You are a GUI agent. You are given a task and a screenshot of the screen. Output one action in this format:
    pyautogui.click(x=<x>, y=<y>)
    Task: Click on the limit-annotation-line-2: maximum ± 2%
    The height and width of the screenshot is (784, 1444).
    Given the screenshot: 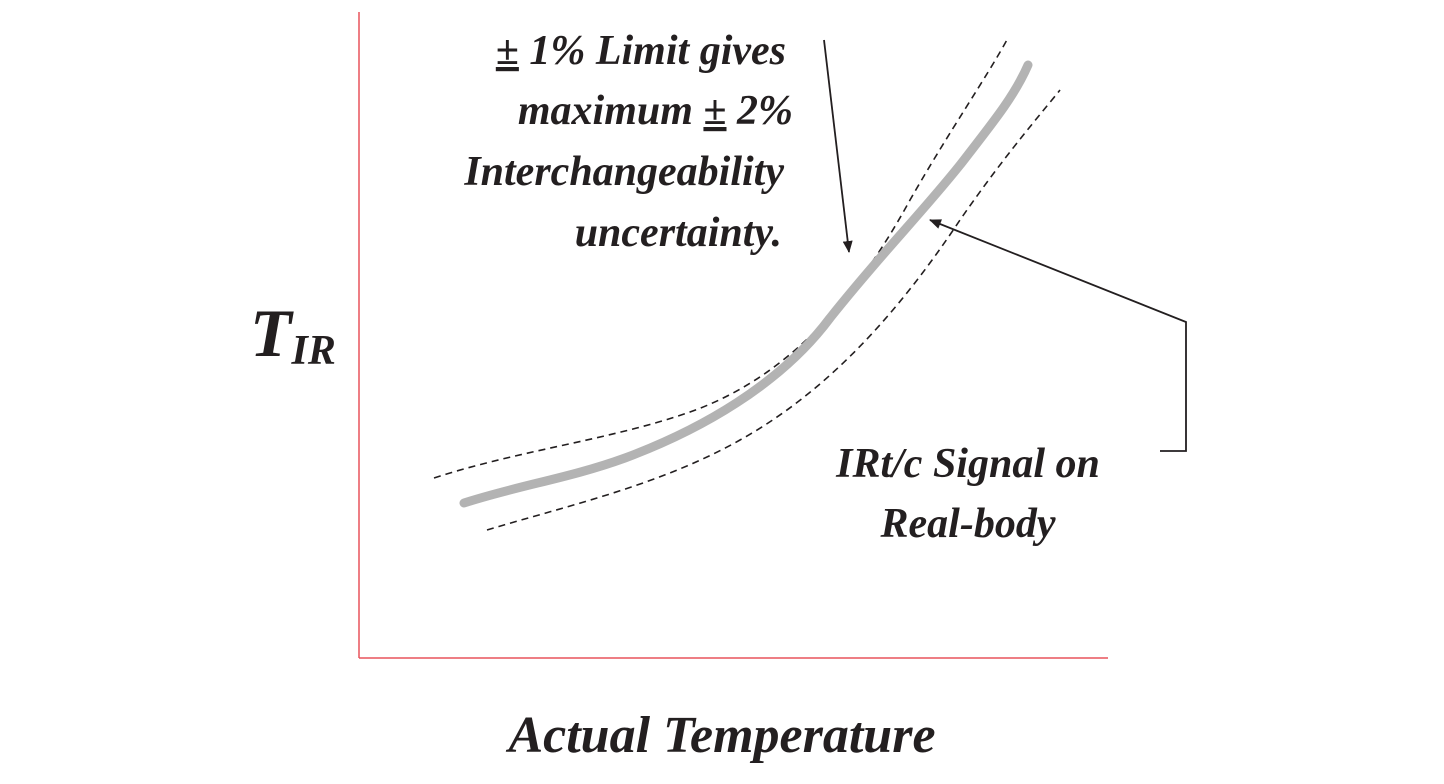 What is the action you would take?
    pyautogui.click(x=655, y=111)
    